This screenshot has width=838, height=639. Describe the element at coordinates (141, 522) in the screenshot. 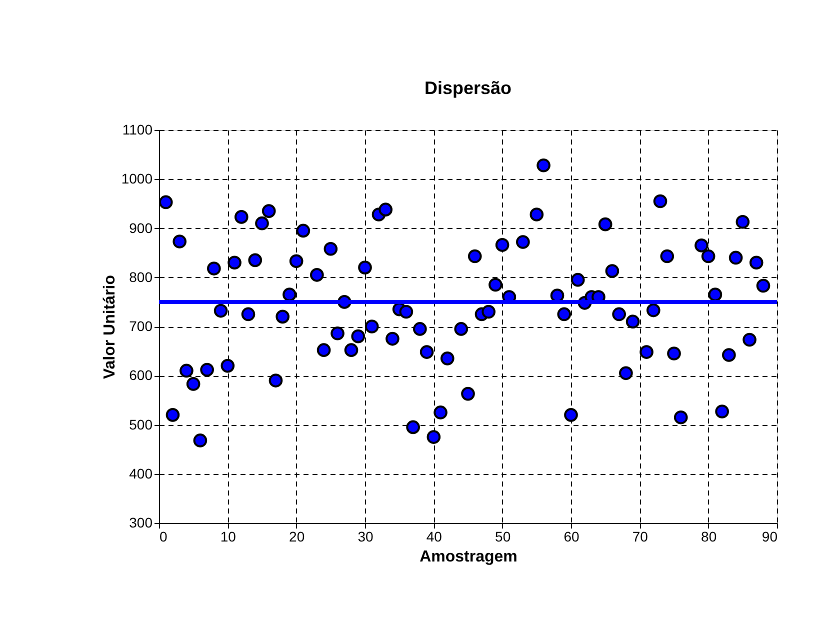

I see `y-tick-label: 300` at that location.